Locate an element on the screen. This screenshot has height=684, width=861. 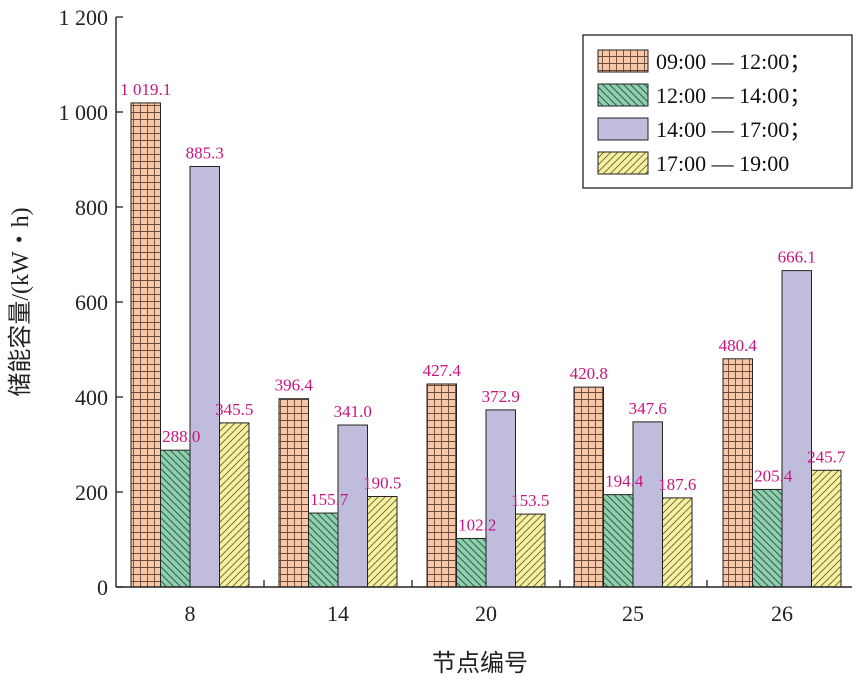
legend-label-2: 12:00 — 14:00； is located at coordinates (733, 95).